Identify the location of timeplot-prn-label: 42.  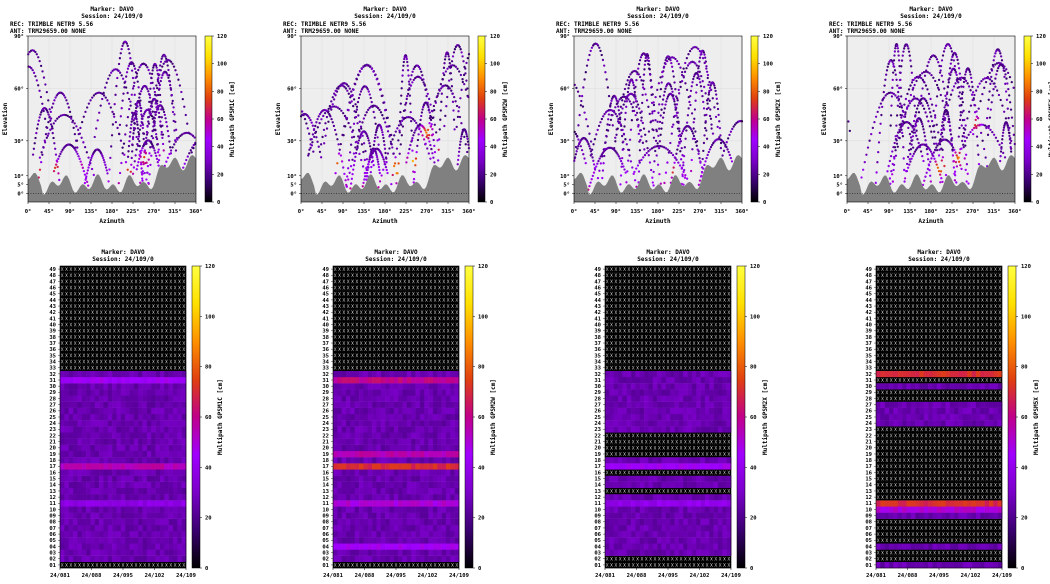
(52, 313).